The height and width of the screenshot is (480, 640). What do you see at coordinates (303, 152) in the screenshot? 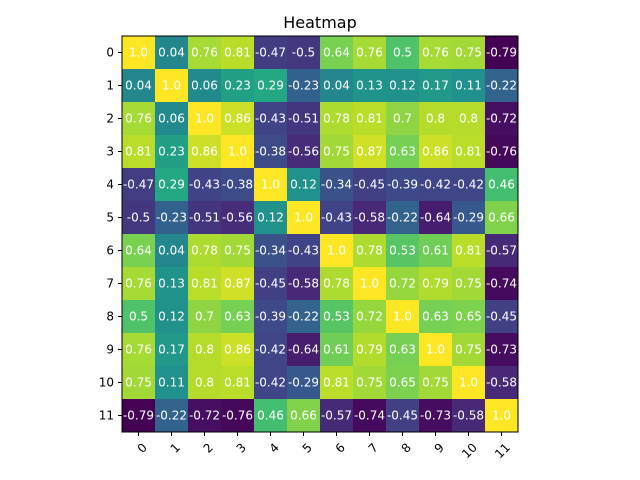
I see `cell-value-label: -0.56` at bounding box center [303, 152].